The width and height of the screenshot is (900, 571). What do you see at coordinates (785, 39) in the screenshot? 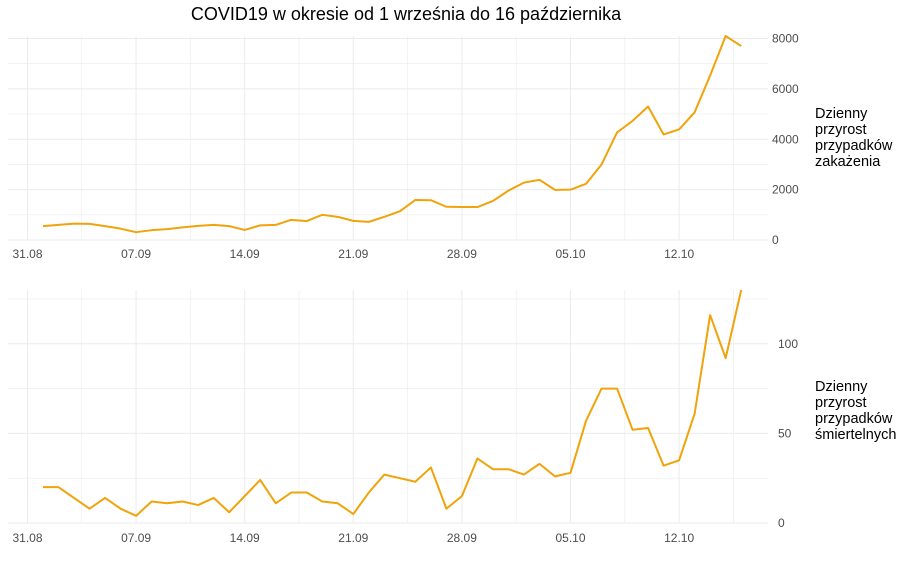
I see `y-tick-label: 8000` at bounding box center [785, 39].